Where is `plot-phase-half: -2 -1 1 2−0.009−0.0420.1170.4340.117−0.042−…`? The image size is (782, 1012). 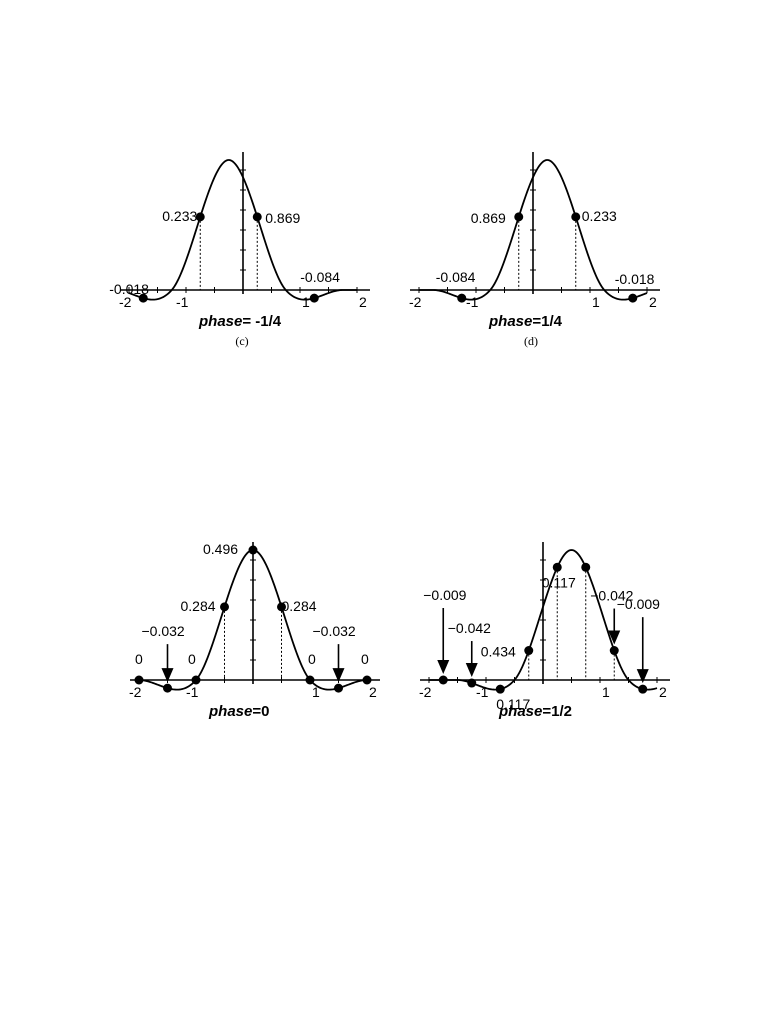
plot-phase-half: -2 -1 1 2−0.009−0.0420.1170.4340.117−0.042−… is located at coordinates (544, 631).